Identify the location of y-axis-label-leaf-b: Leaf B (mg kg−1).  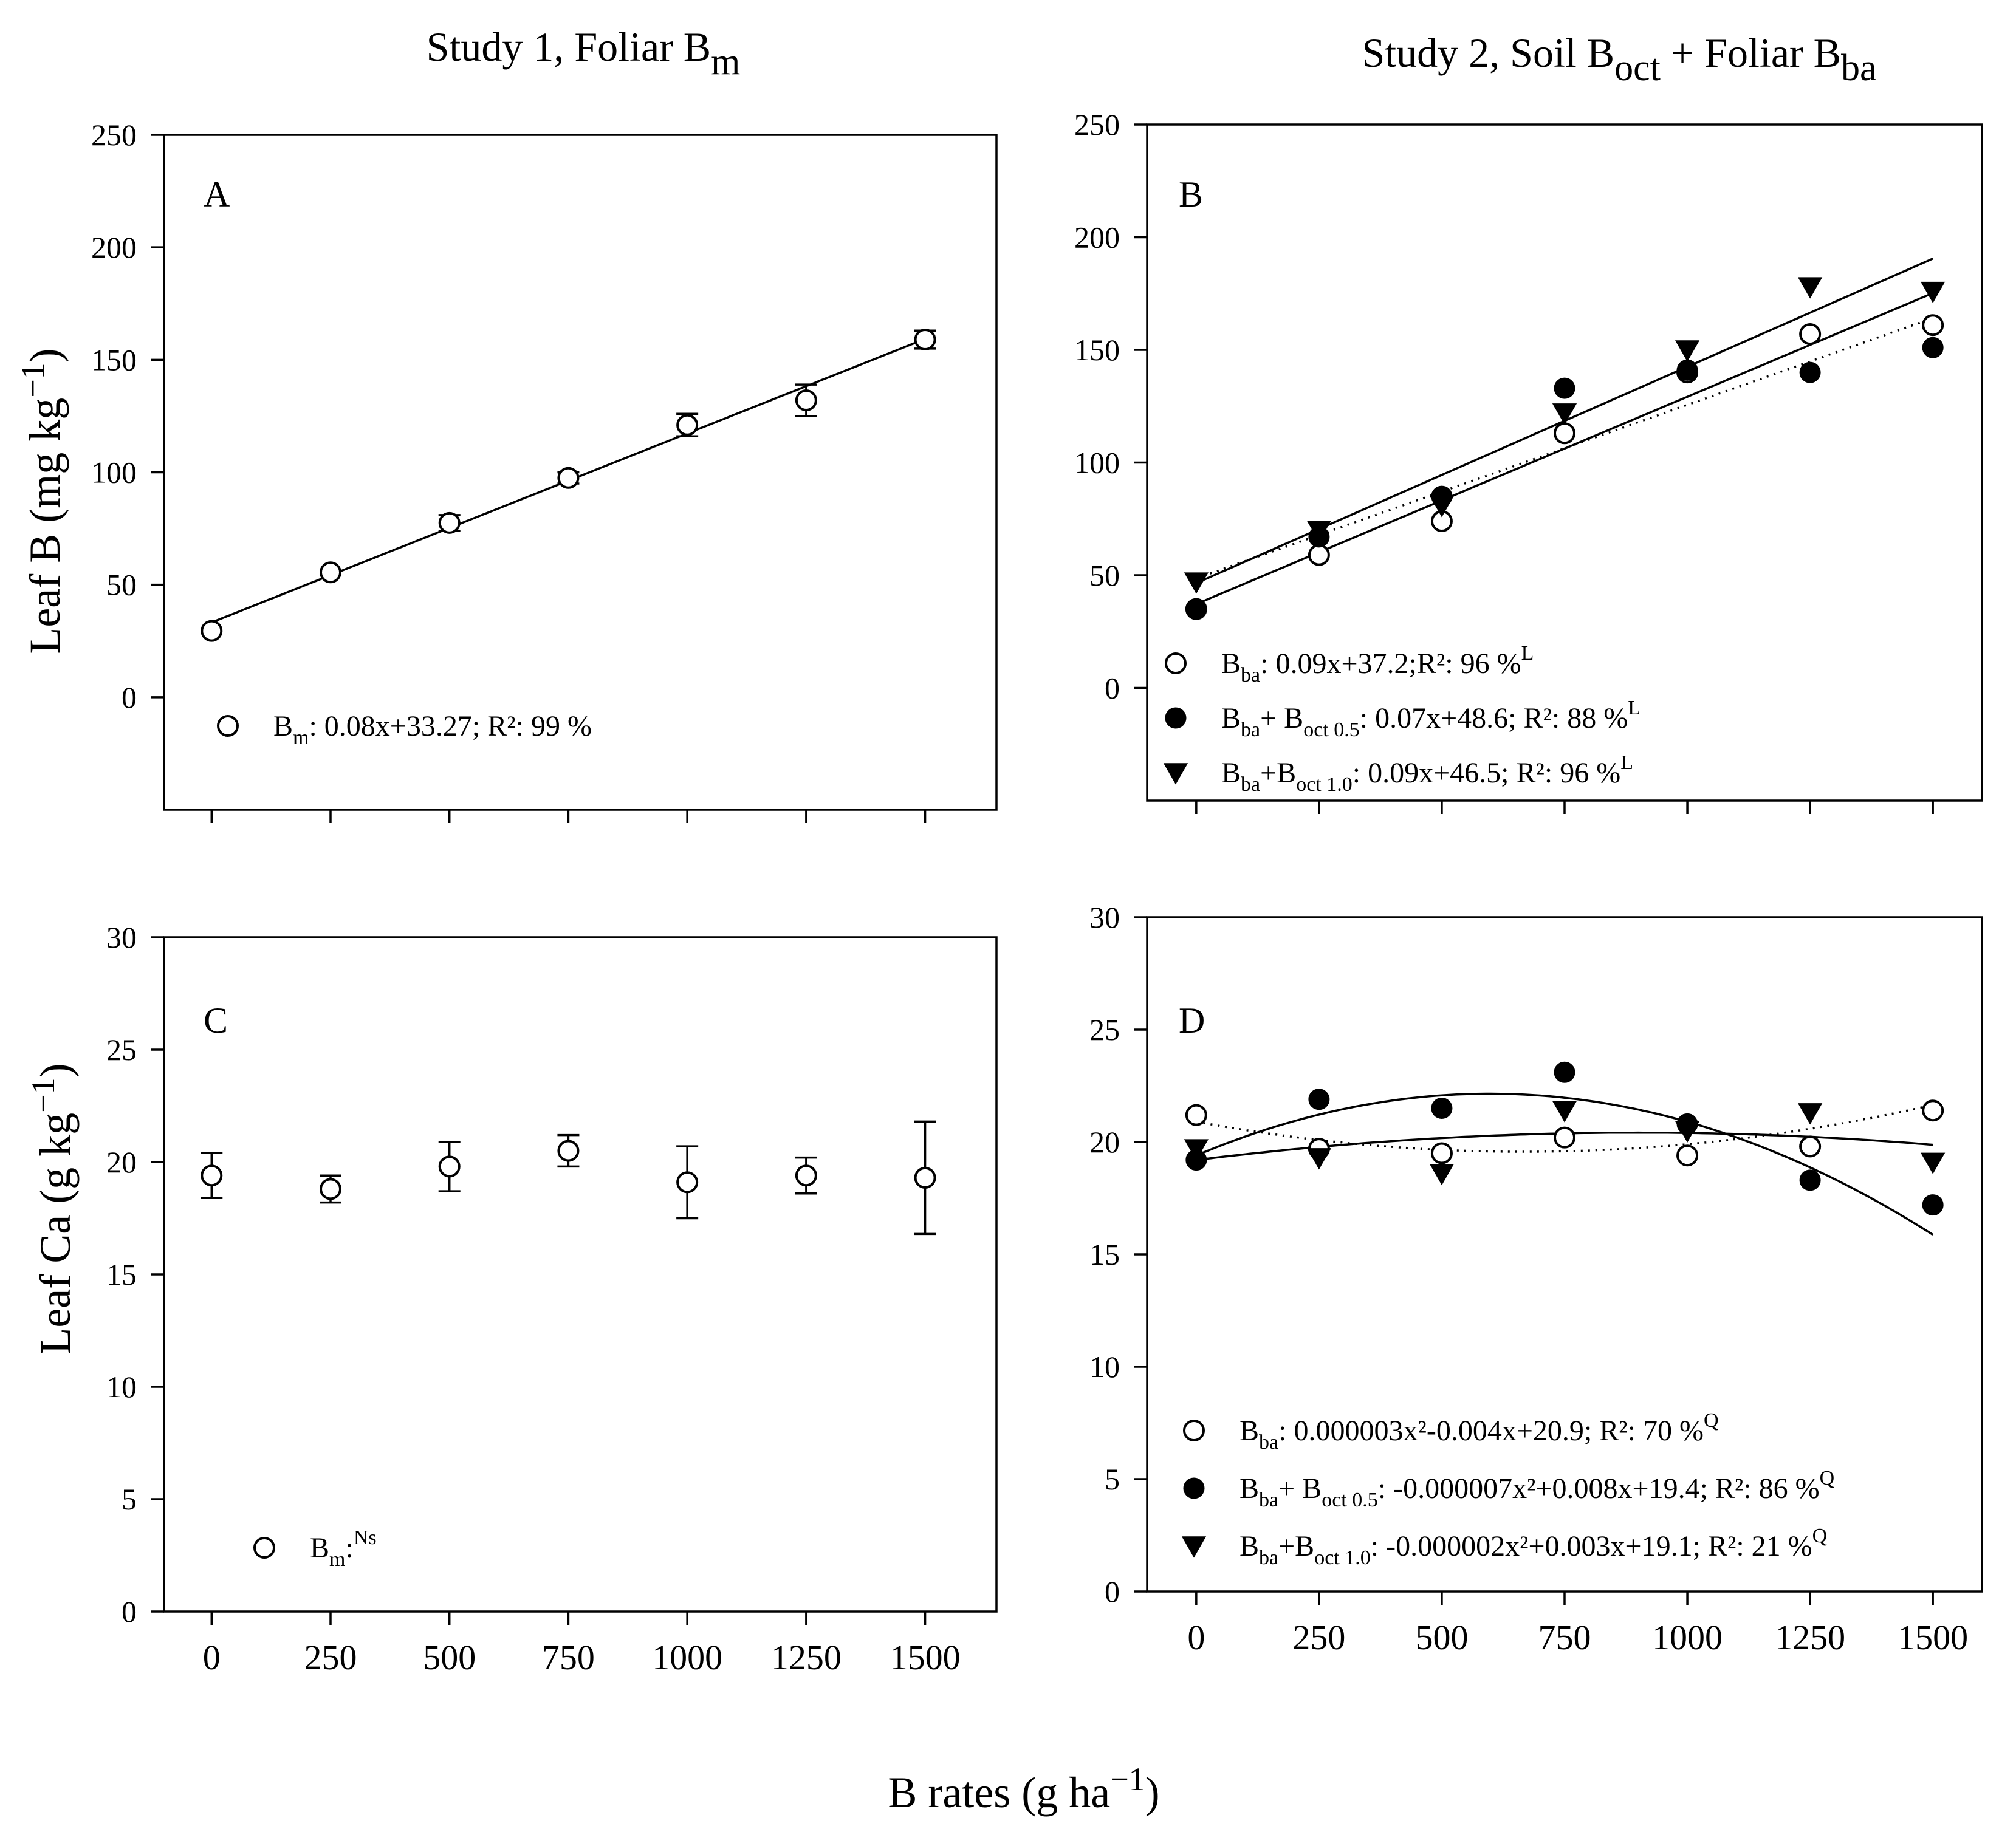
(42, 501).